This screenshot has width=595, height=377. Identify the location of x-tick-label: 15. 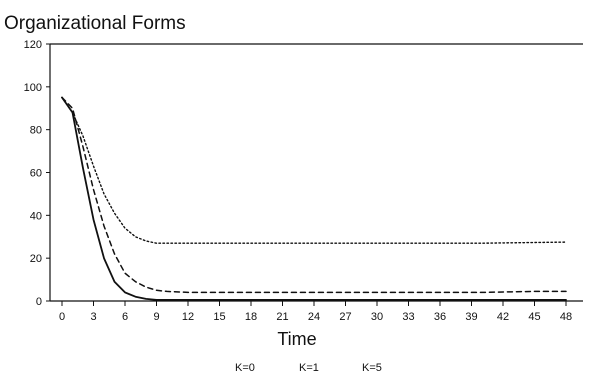
(219, 317).